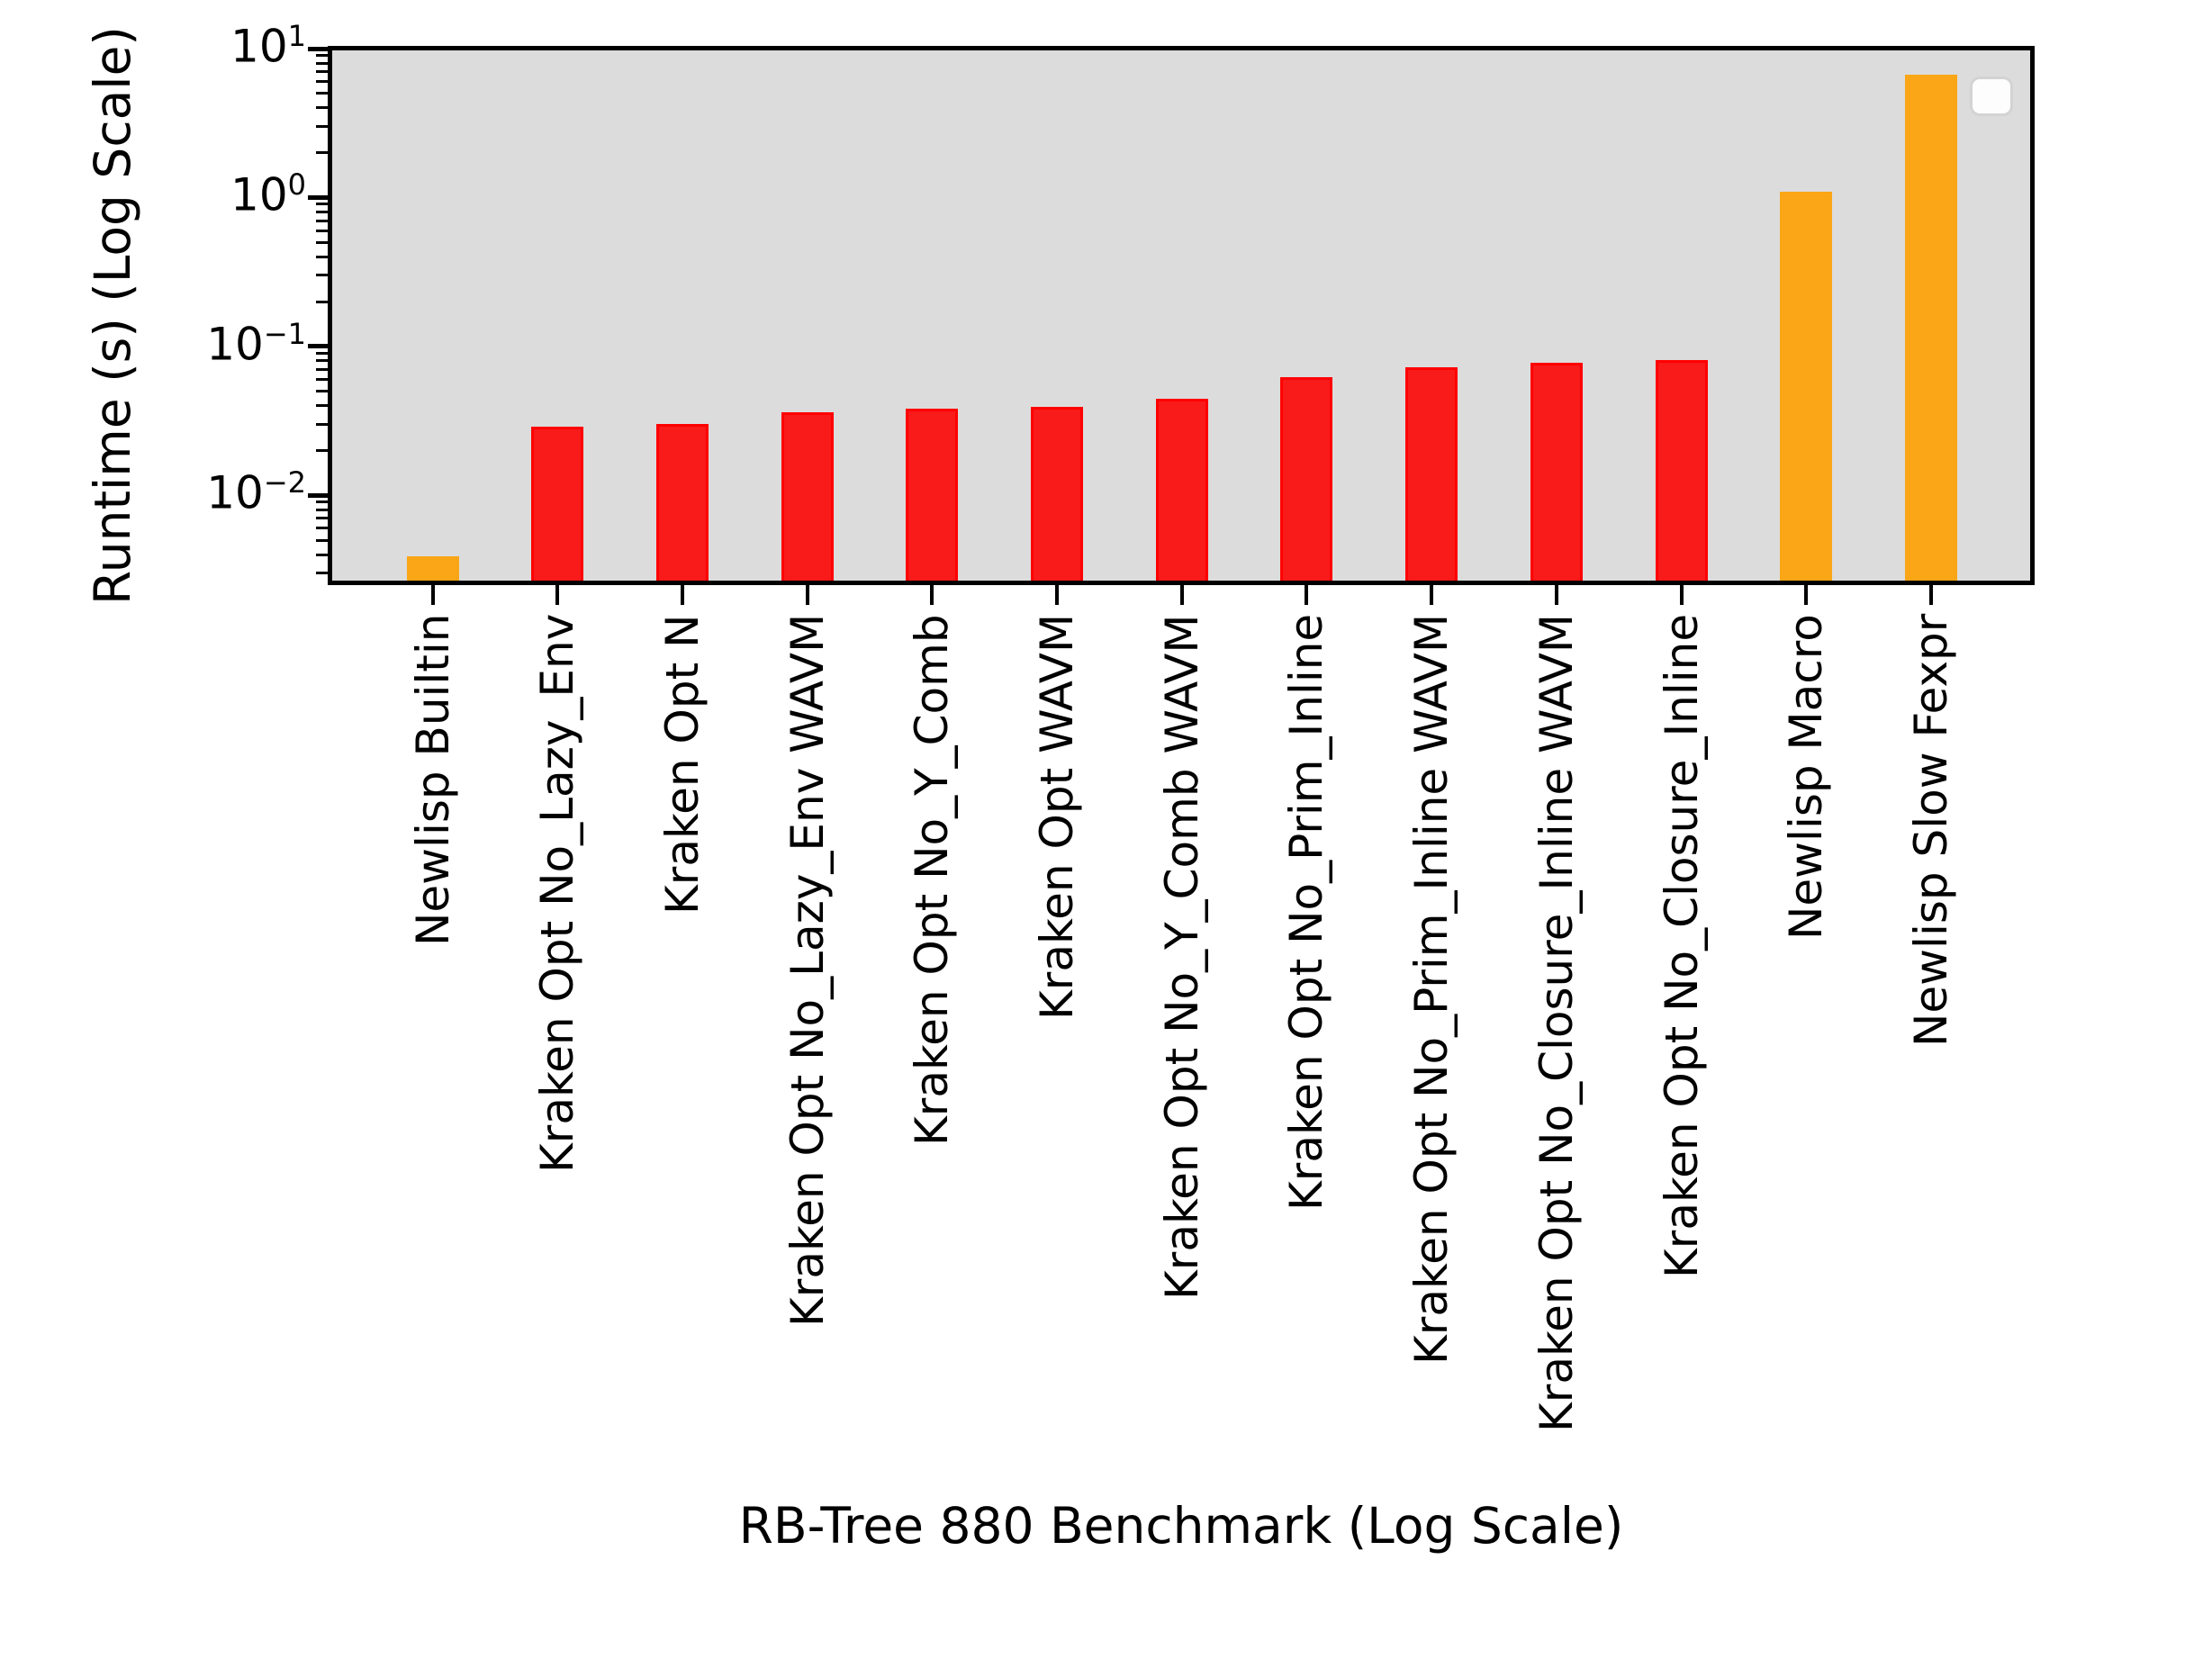 Image resolution: width=2212 pixels, height=1659 pixels. Describe the element at coordinates (557, 504) in the screenshot. I see `bar-kraken-opt-no-lazy-env` at that location.